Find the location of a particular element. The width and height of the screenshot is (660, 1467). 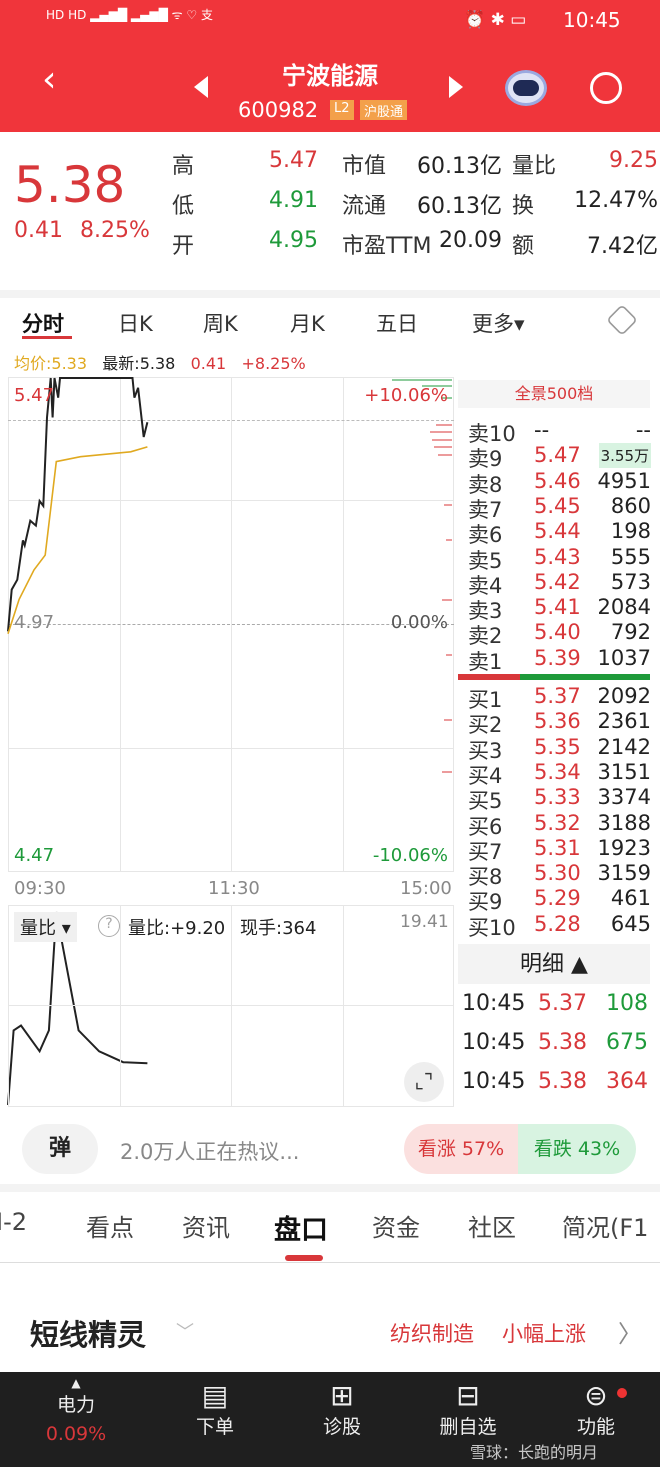

section-tab: 资讯 is located at coordinates (206, 1228).